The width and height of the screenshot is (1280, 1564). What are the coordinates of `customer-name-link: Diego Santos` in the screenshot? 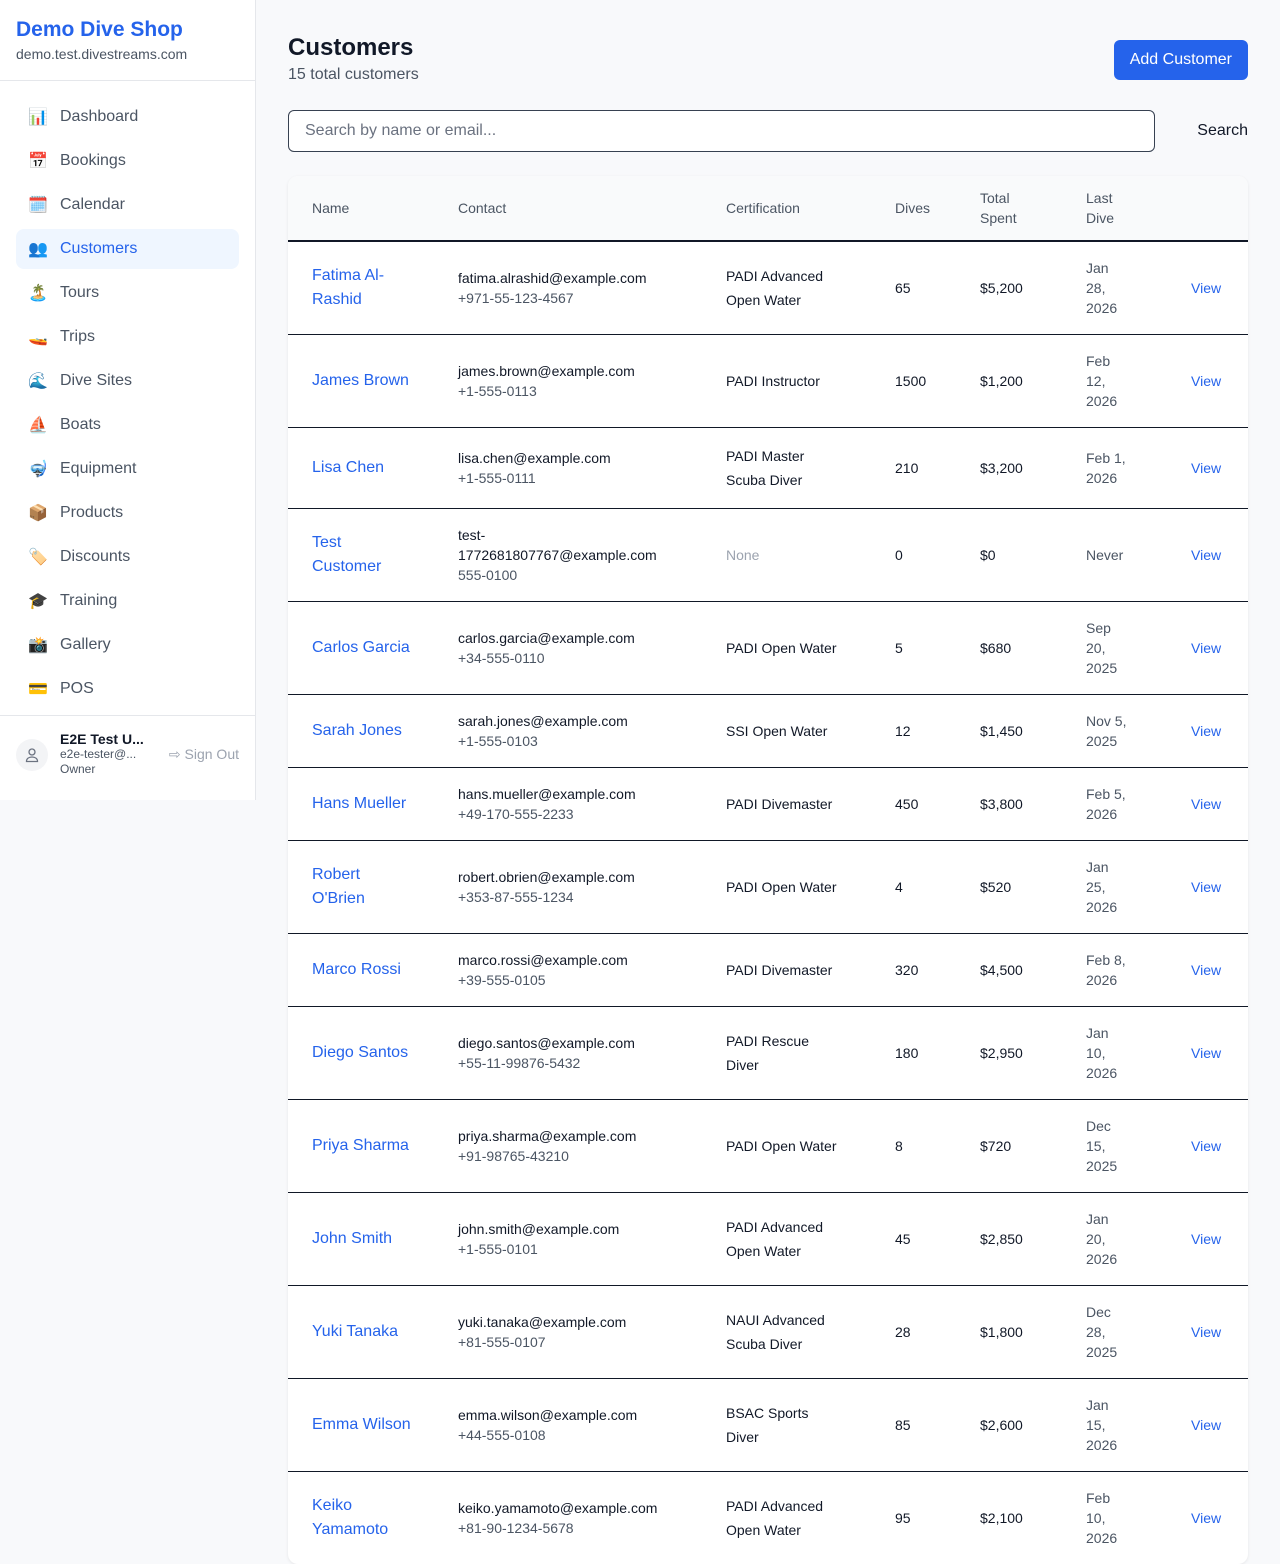 It's located at (360, 1052).